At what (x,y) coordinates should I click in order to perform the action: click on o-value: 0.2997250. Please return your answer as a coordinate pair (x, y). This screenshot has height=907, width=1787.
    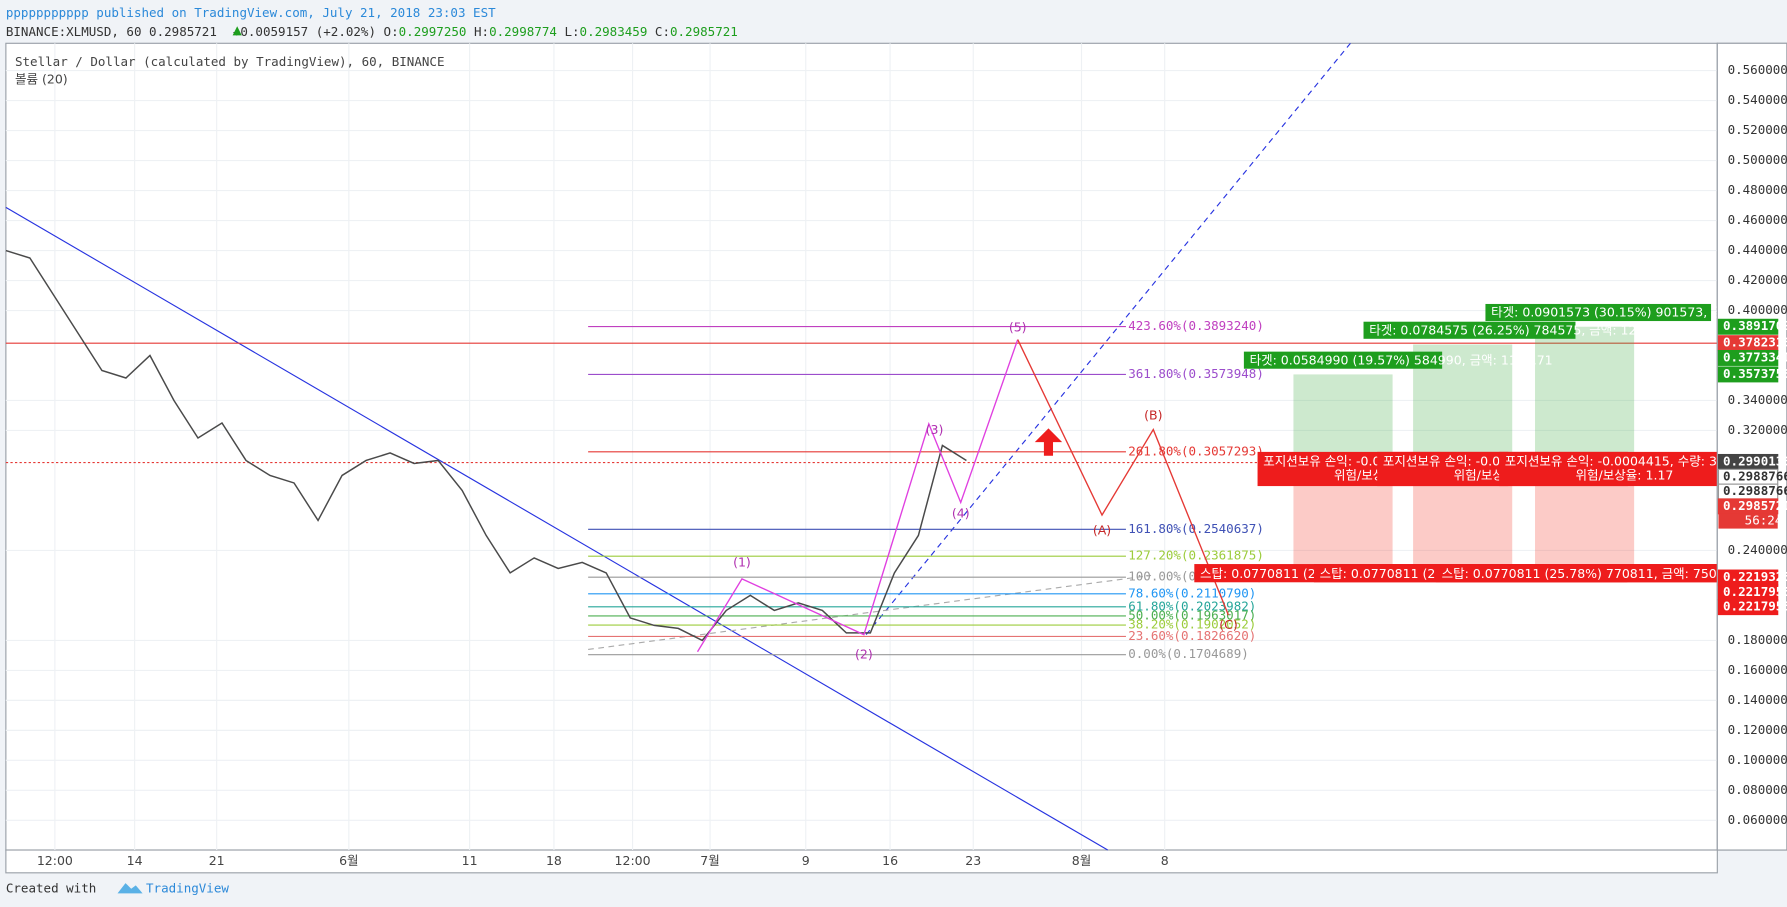
    Looking at the image, I should click on (433, 30).